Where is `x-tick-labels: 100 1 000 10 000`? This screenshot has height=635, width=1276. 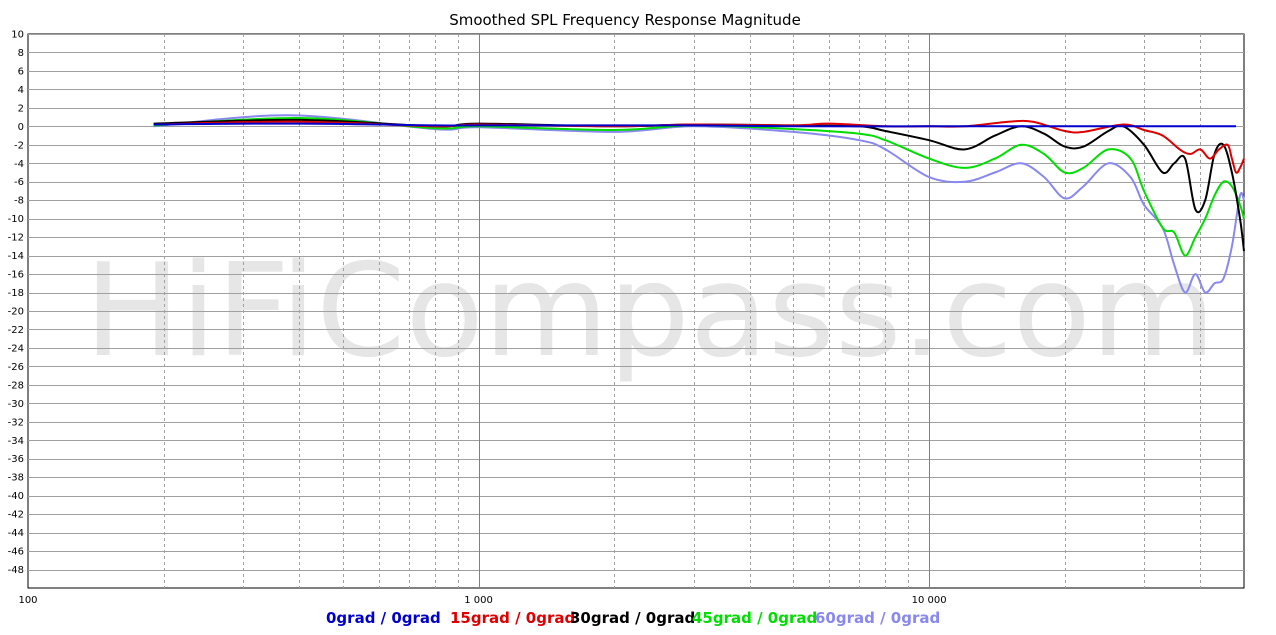 x-tick-labels: 100 1 000 10 000 is located at coordinates (482, 600).